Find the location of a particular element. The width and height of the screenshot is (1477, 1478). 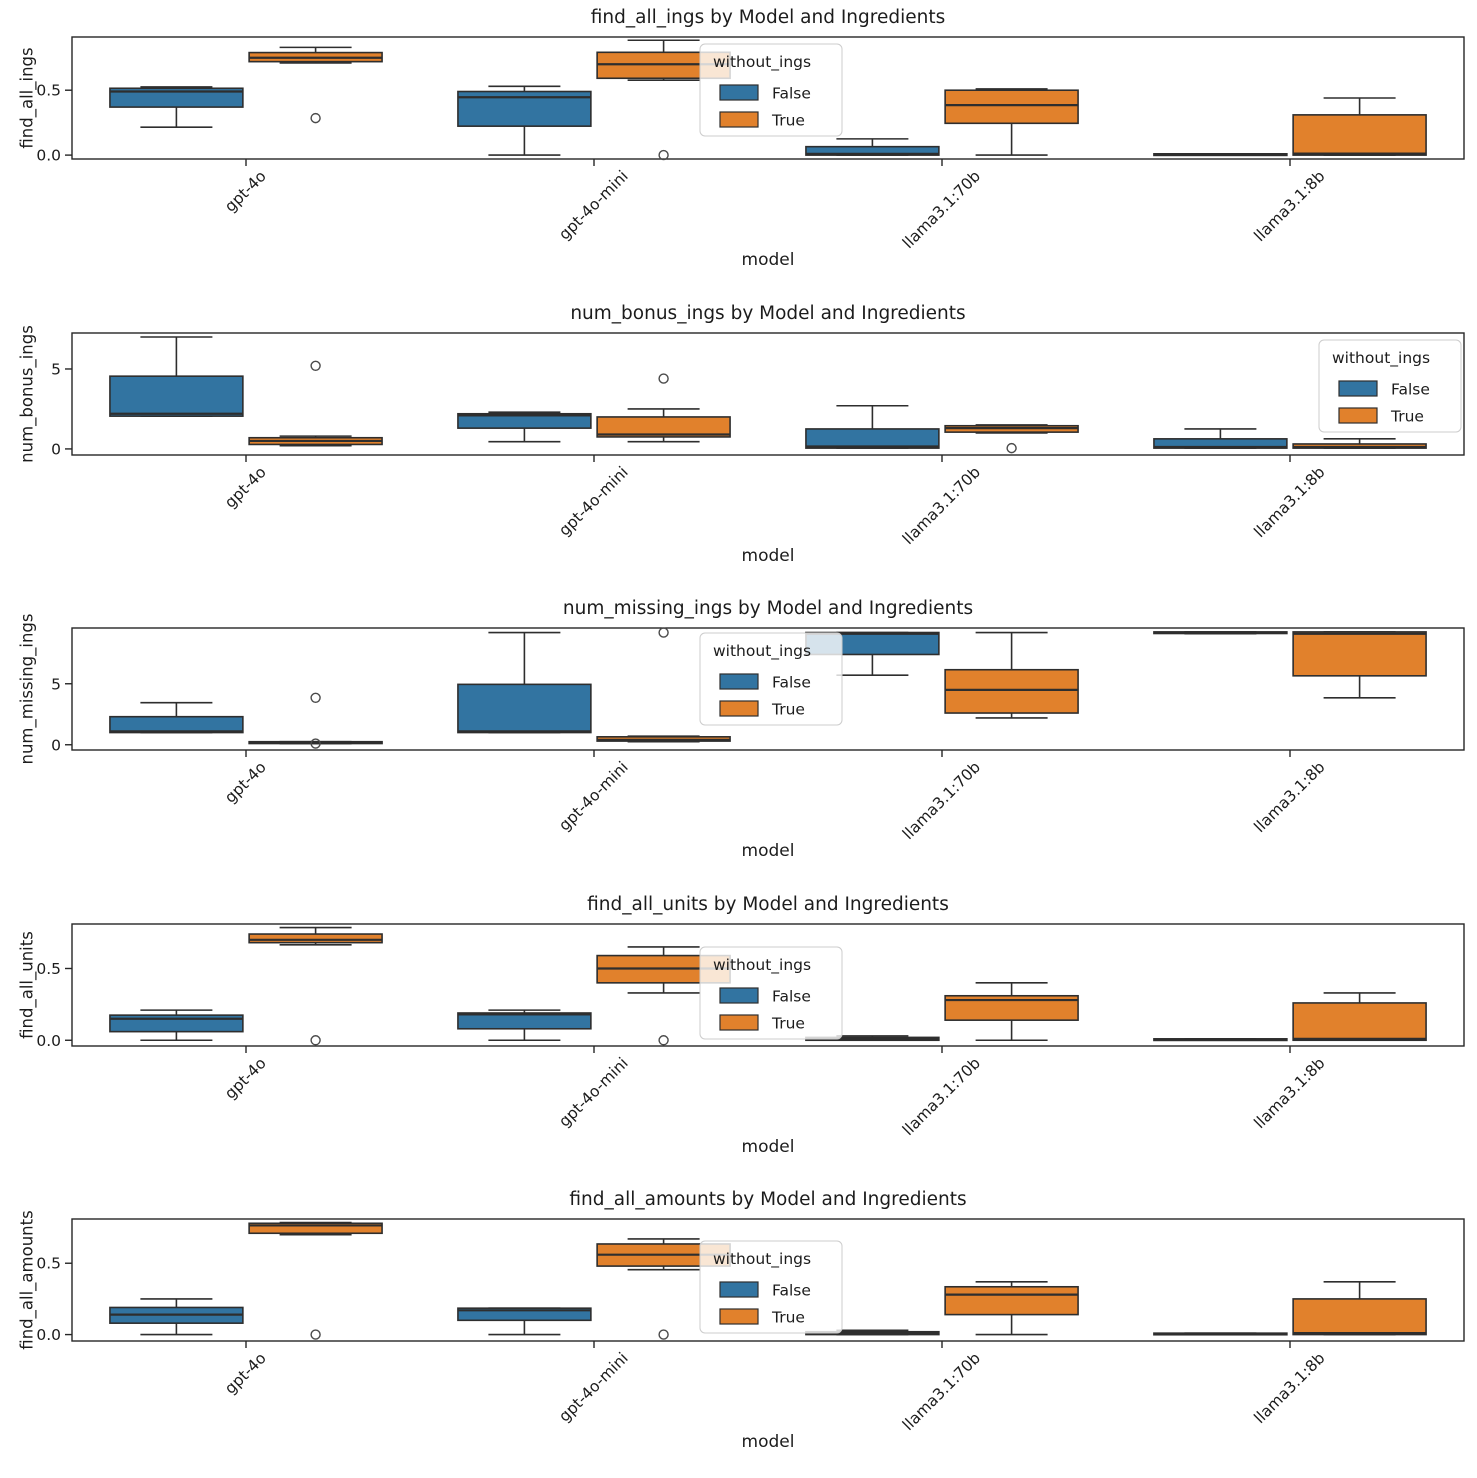

box-find_all_amounts-llama3.1:70b-True is located at coordinates (1011, 1308).